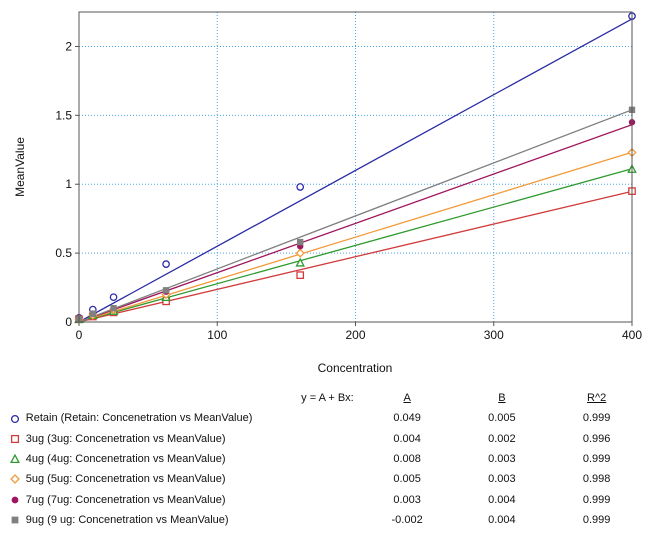 This screenshot has width=650, height=536. I want to click on legend-marker-3ug, so click(14, 438).